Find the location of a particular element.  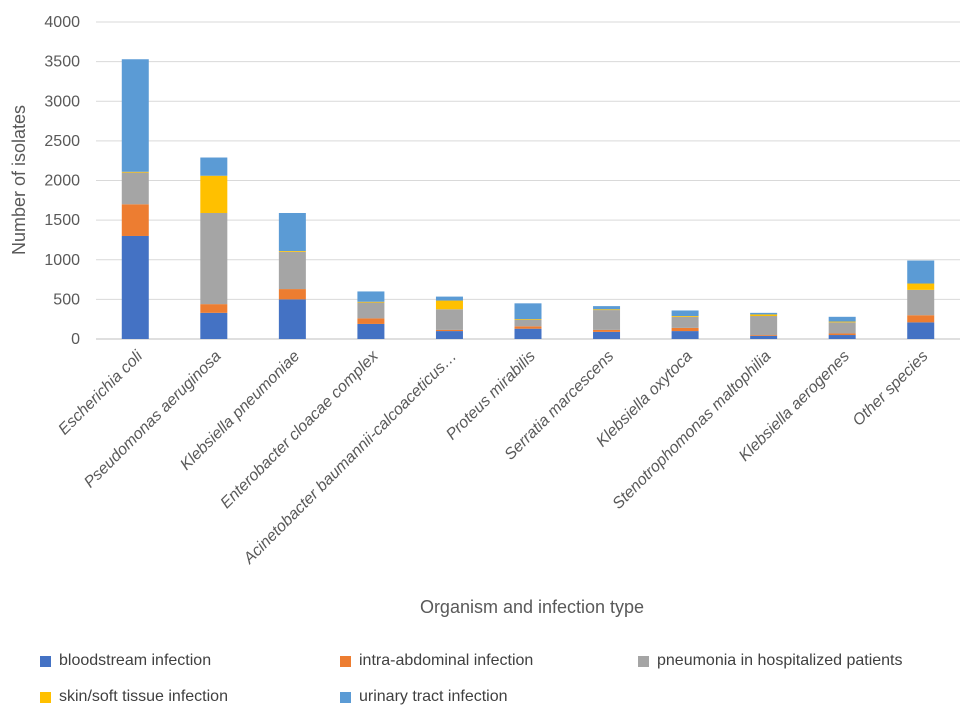

y-tick-label: 2000 is located at coordinates (62, 181).